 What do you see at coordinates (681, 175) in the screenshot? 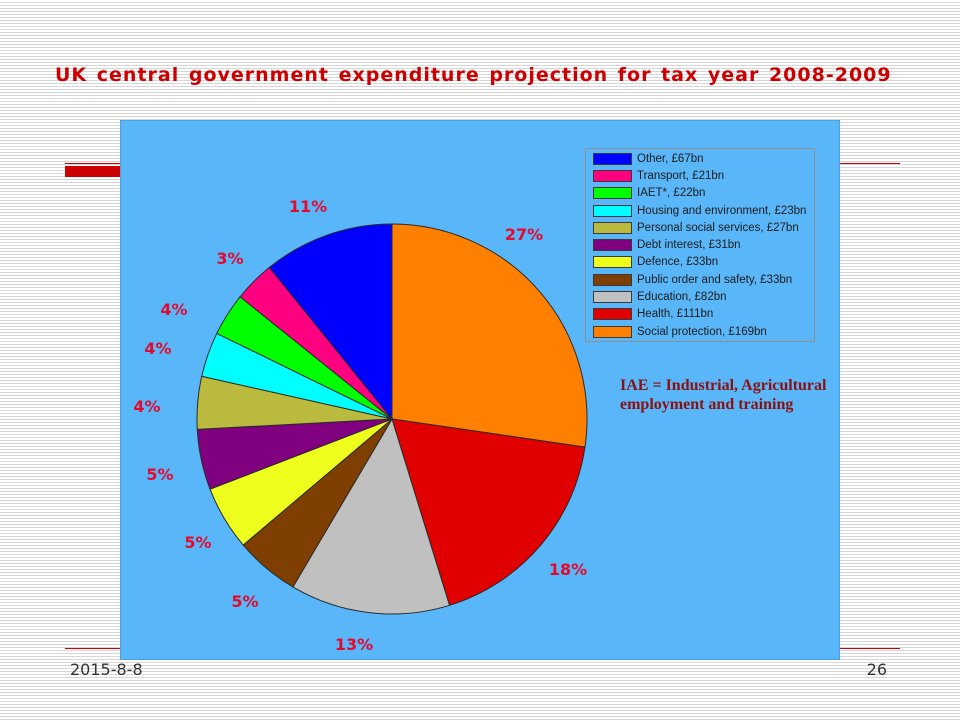
I see `legend-label-transport: Transport, £21bn` at bounding box center [681, 175].